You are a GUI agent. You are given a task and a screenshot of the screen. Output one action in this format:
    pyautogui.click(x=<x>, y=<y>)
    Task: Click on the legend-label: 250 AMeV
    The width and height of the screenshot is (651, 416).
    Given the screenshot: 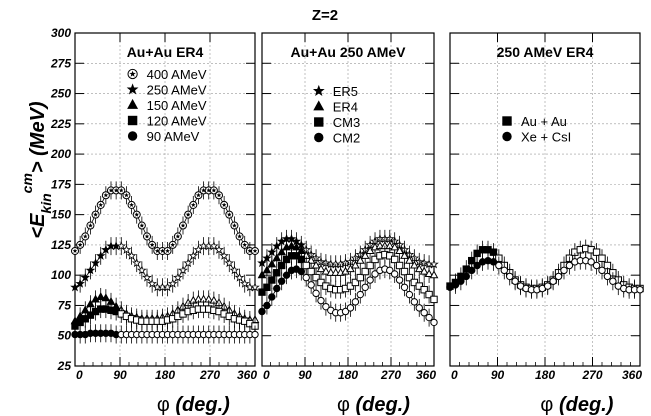 What is the action you would take?
    pyautogui.click(x=177, y=90)
    